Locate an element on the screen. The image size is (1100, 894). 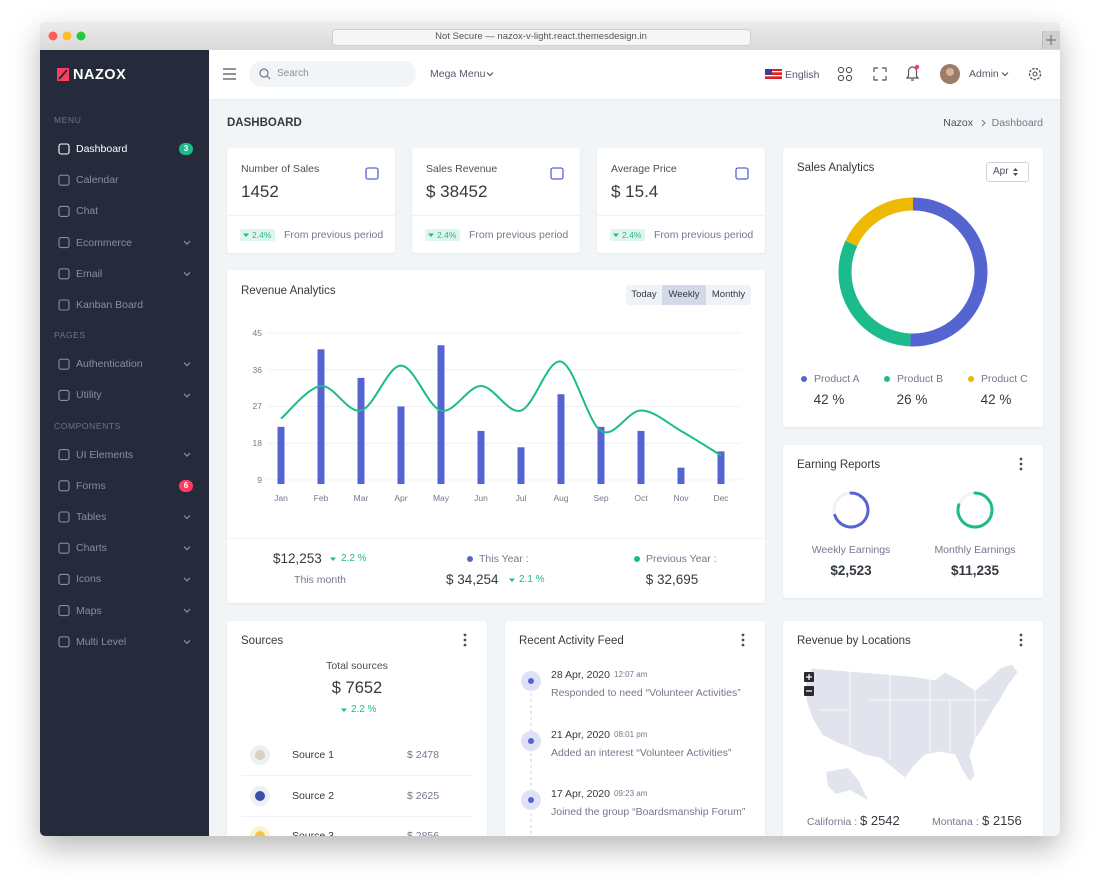
sidebar-item: Maps is located at coordinates (89, 610).